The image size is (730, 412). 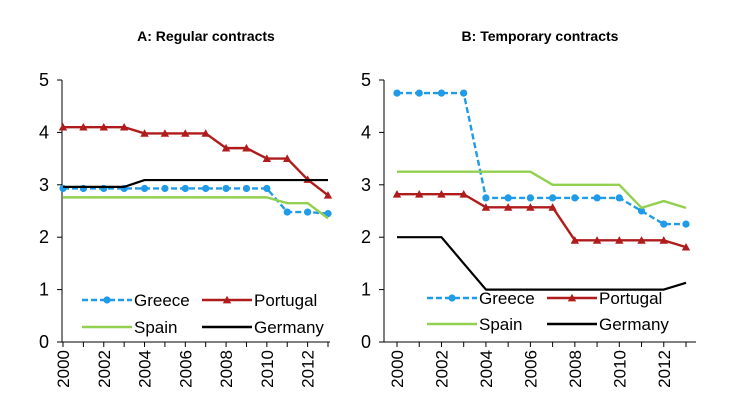 What do you see at coordinates (196, 161) in the screenshot?
I see `series-line-portugal` at bounding box center [196, 161].